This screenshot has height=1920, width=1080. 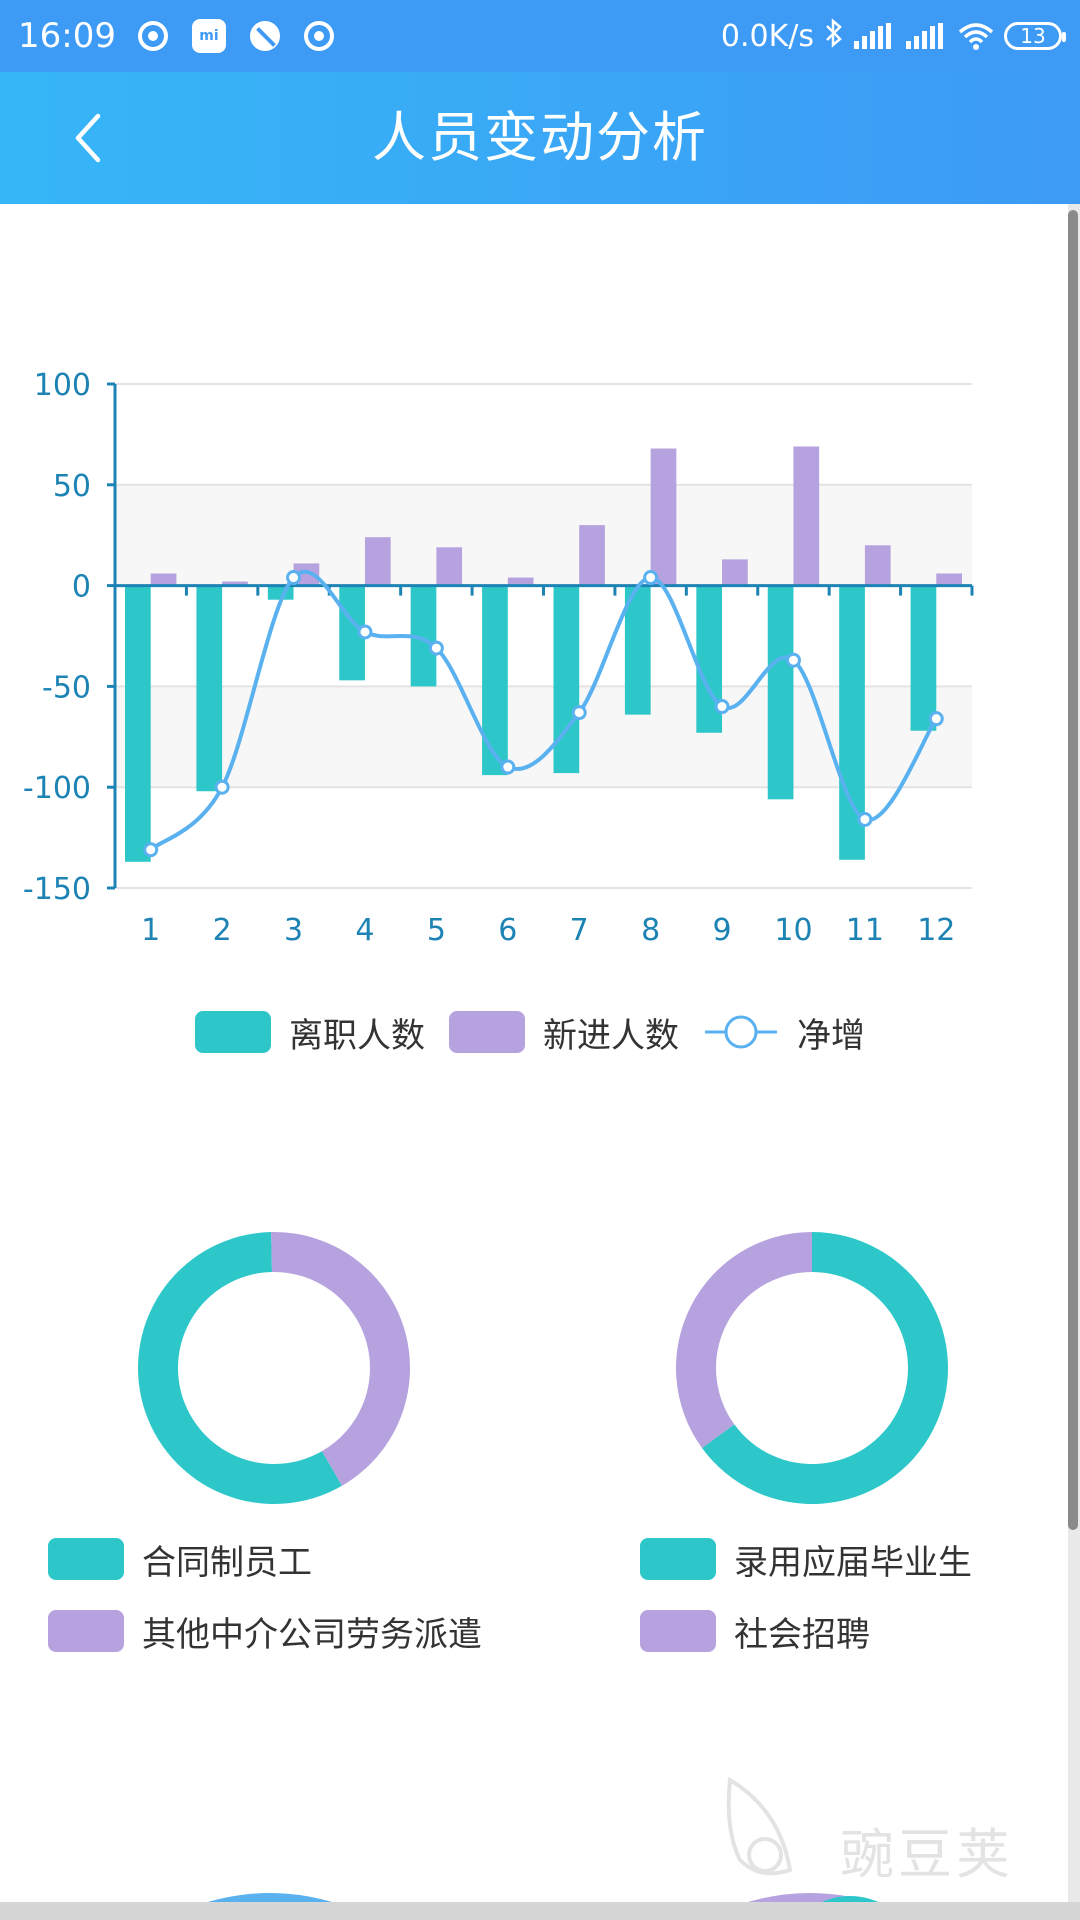 I want to click on y-tick-label: -100, so click(x=57, y=788).